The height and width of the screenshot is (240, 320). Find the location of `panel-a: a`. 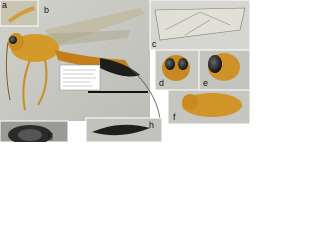

panel-a: a is located at coordinates (19, 13).